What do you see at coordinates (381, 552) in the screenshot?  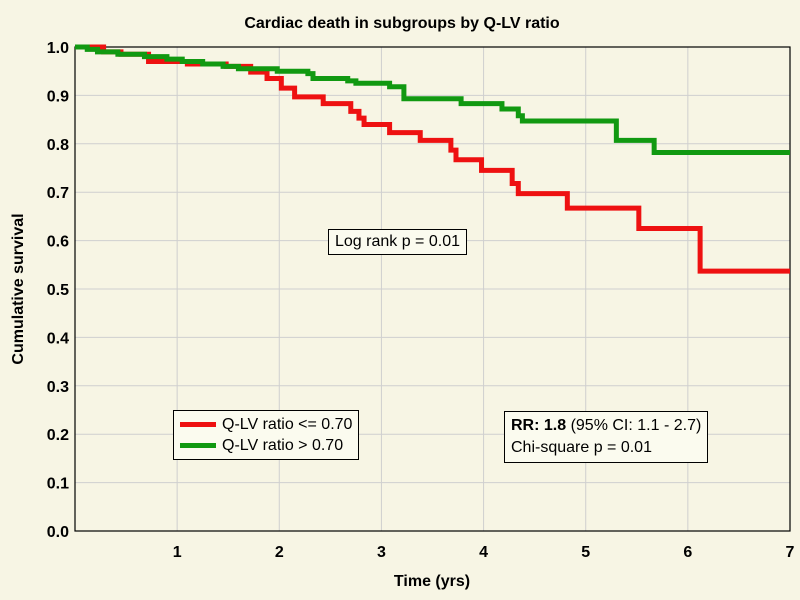 I see `x-tick-label: 3` at bounding box center [381, 552].